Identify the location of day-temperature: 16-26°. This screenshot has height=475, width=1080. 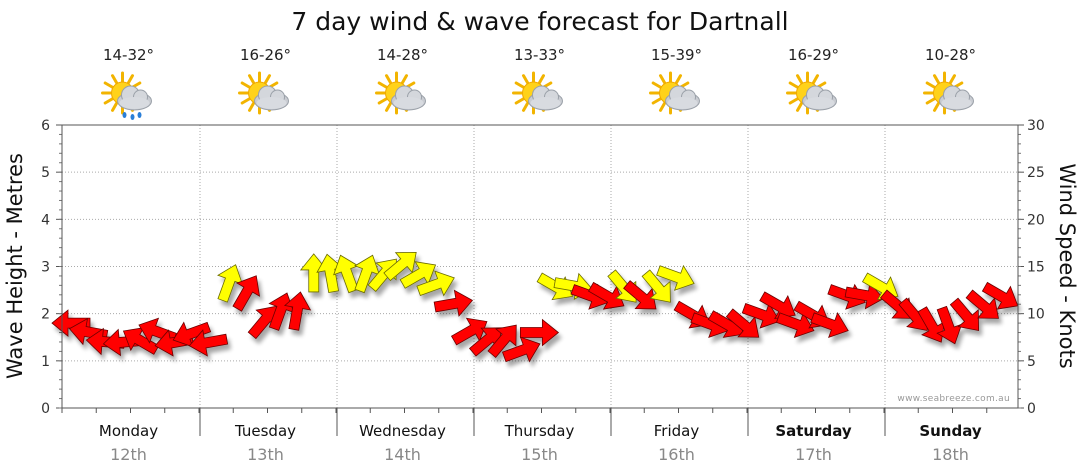
(265, 55).